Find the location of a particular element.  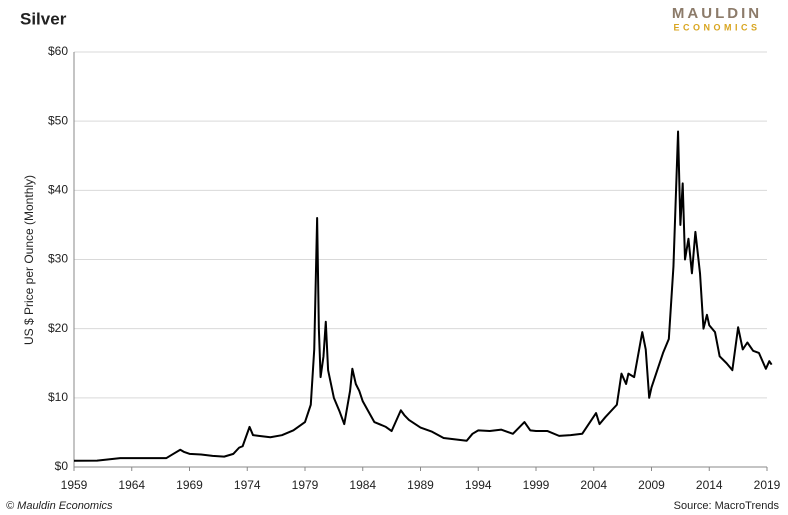

source: Source: MacroTrends is located at coordinates (727, 506).